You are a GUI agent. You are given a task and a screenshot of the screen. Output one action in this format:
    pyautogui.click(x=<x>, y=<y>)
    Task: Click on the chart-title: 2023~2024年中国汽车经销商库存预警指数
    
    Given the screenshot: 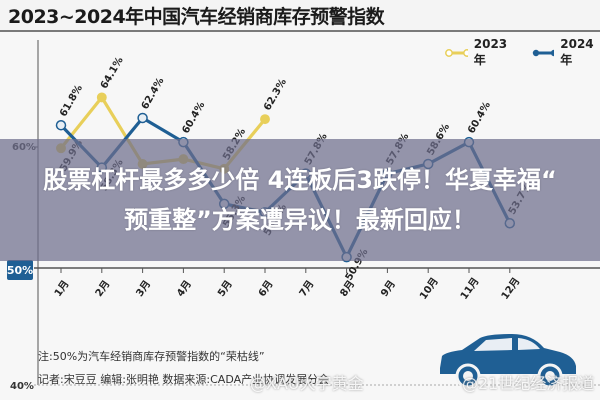 What is the action you would take?
    pyautogui.click(x=196, y=17)
    